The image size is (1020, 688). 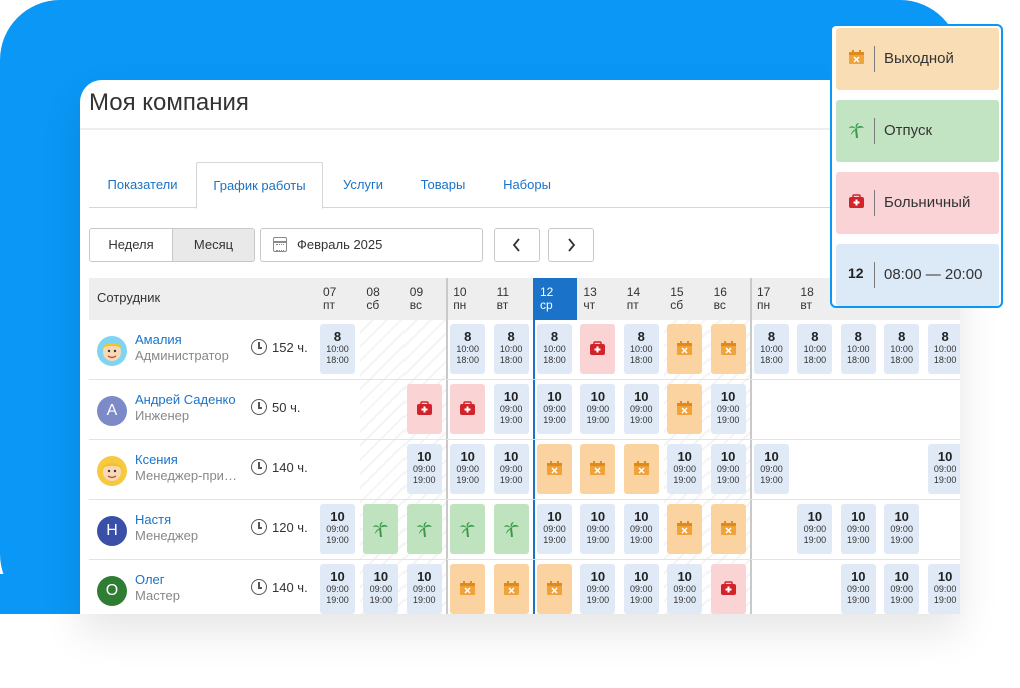 I want to click on day-off-calendar-icon, so click(x=468, y=588).